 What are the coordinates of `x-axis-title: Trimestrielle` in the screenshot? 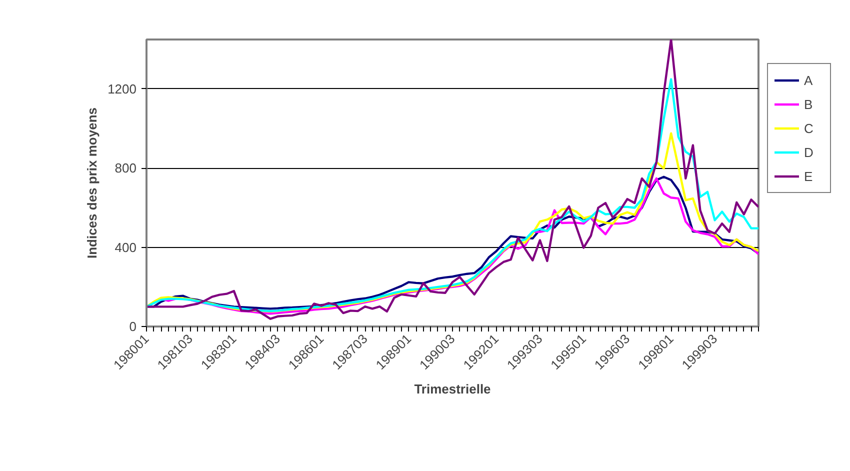 It's located at (452, 389).